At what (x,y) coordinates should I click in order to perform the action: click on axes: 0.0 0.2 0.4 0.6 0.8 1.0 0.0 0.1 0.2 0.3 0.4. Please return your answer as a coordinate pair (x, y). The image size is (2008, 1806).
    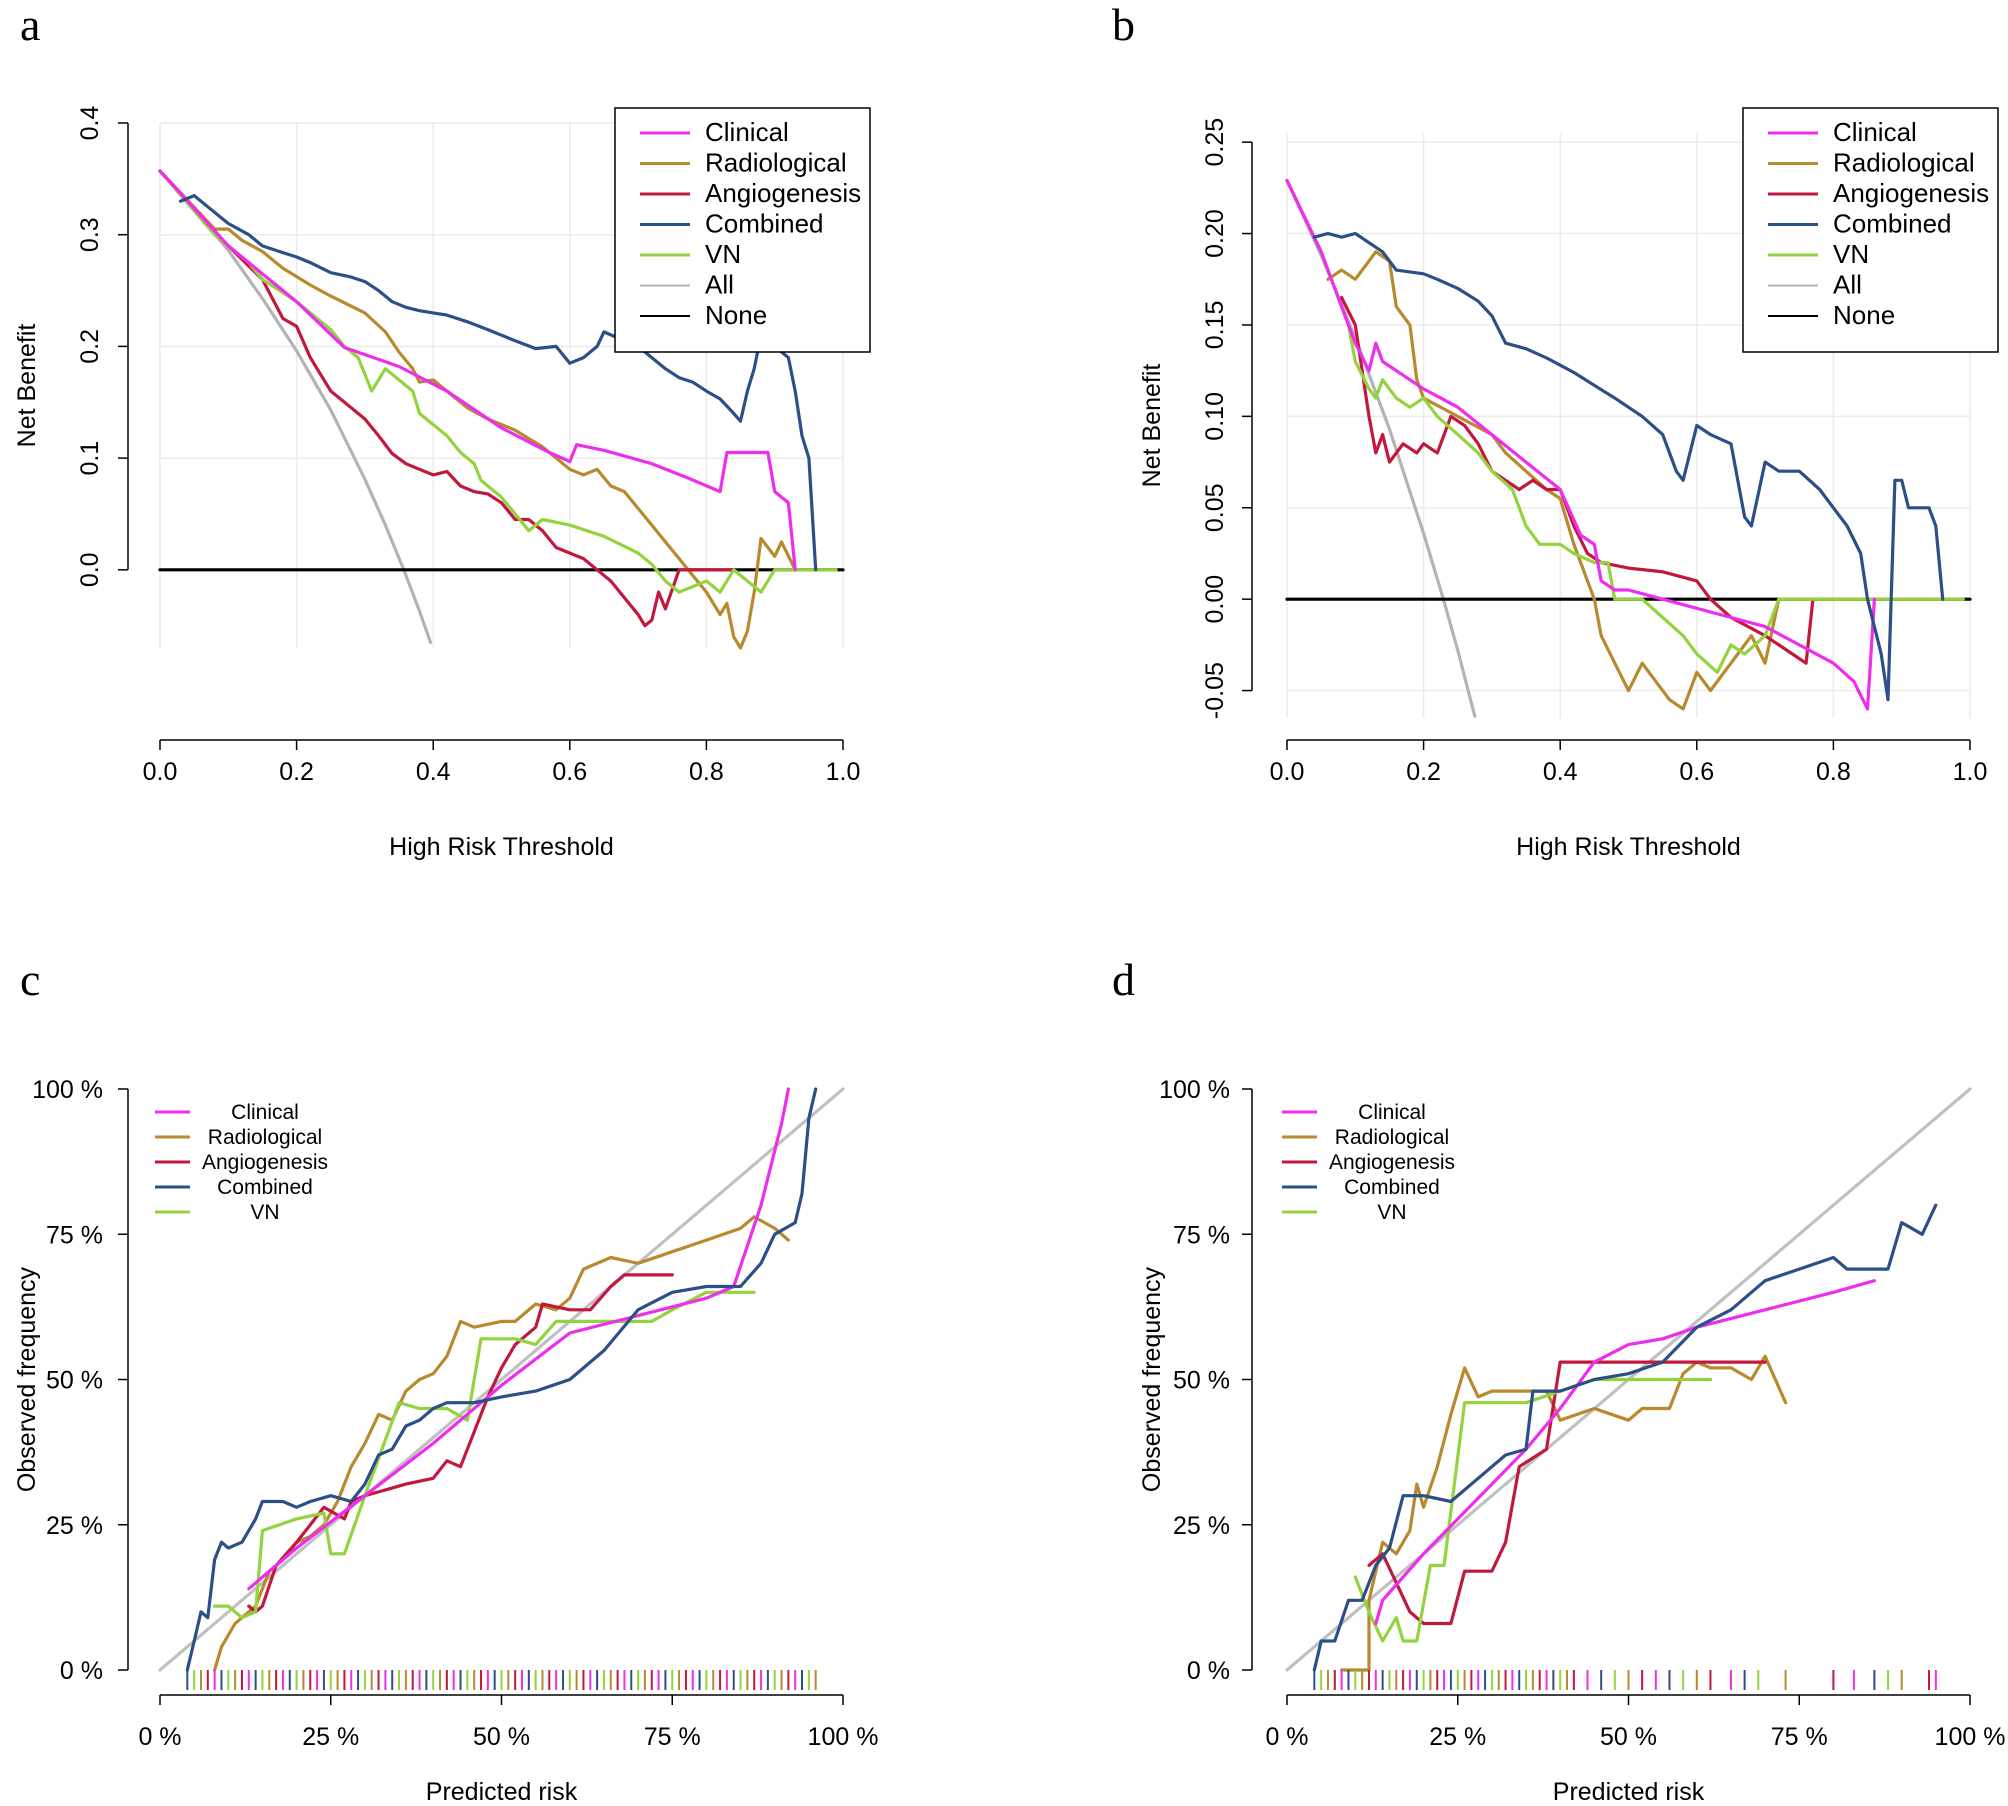
    Looking at the image, I should click on (468, 446).